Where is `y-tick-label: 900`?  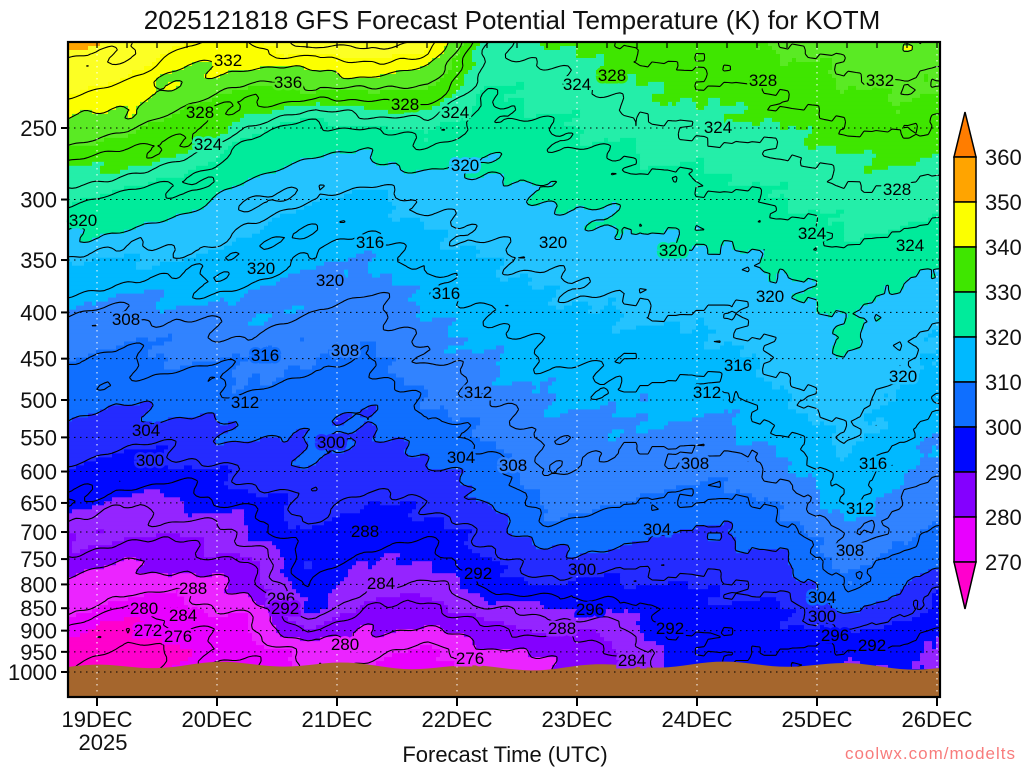
y-tick-label: 900 is located at coordinates (38, 631).